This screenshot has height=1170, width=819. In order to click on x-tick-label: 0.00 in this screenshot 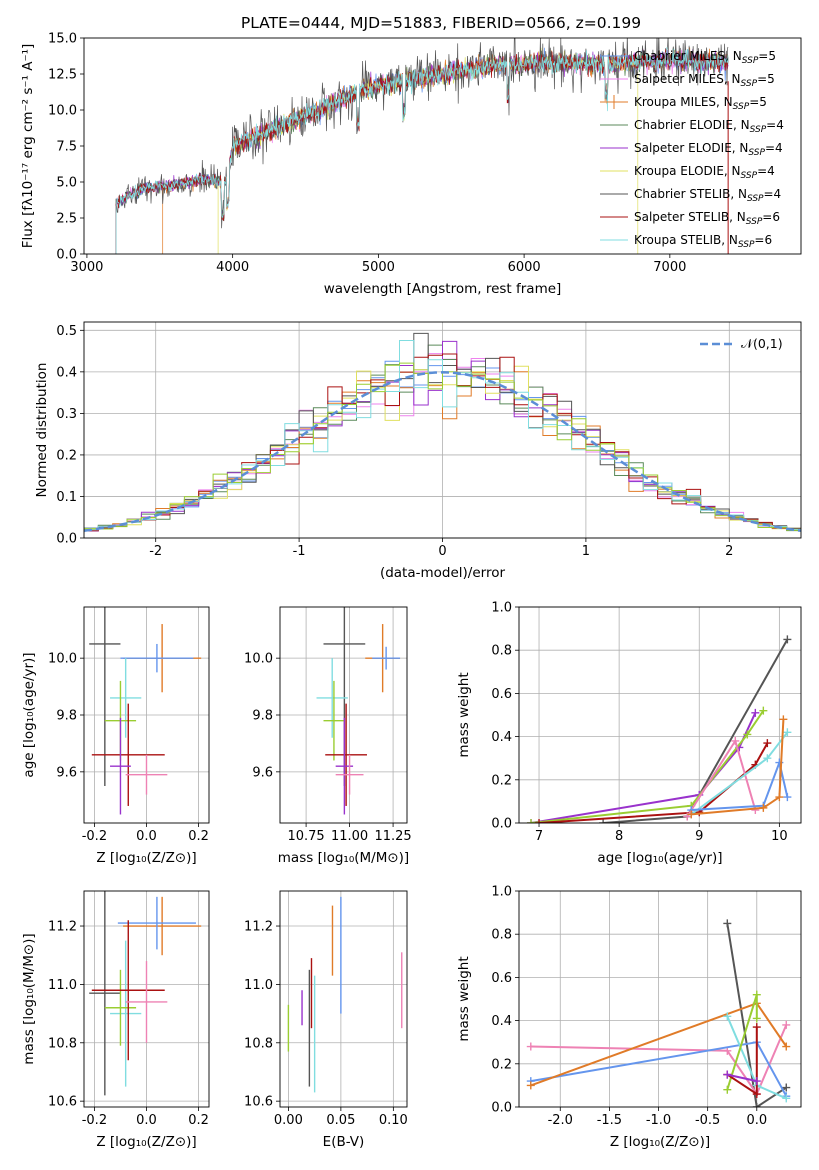, I will do `click(288, 1120)`.